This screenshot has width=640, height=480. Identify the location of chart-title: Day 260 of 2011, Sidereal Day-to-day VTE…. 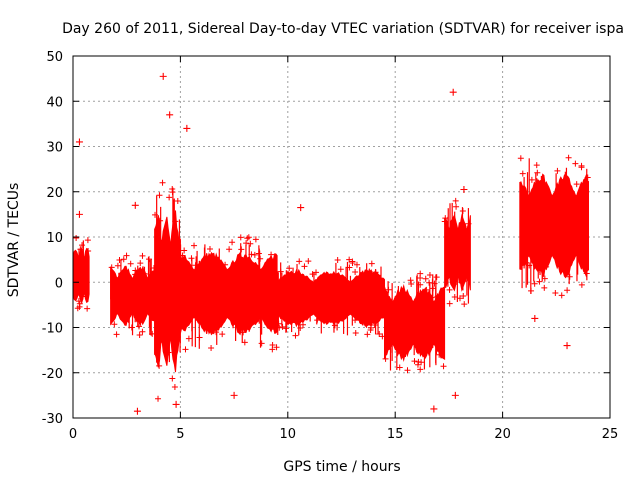
(343, 29).